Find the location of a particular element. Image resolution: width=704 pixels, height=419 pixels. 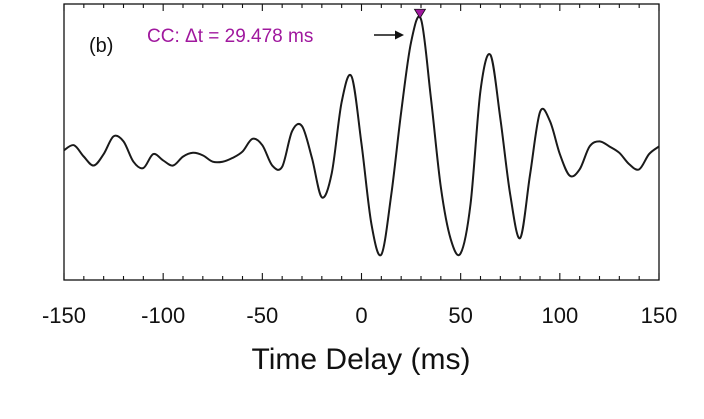

peak-annotation-text: CC: Δt = 29.478 ms is located at coordinates (230, 36).